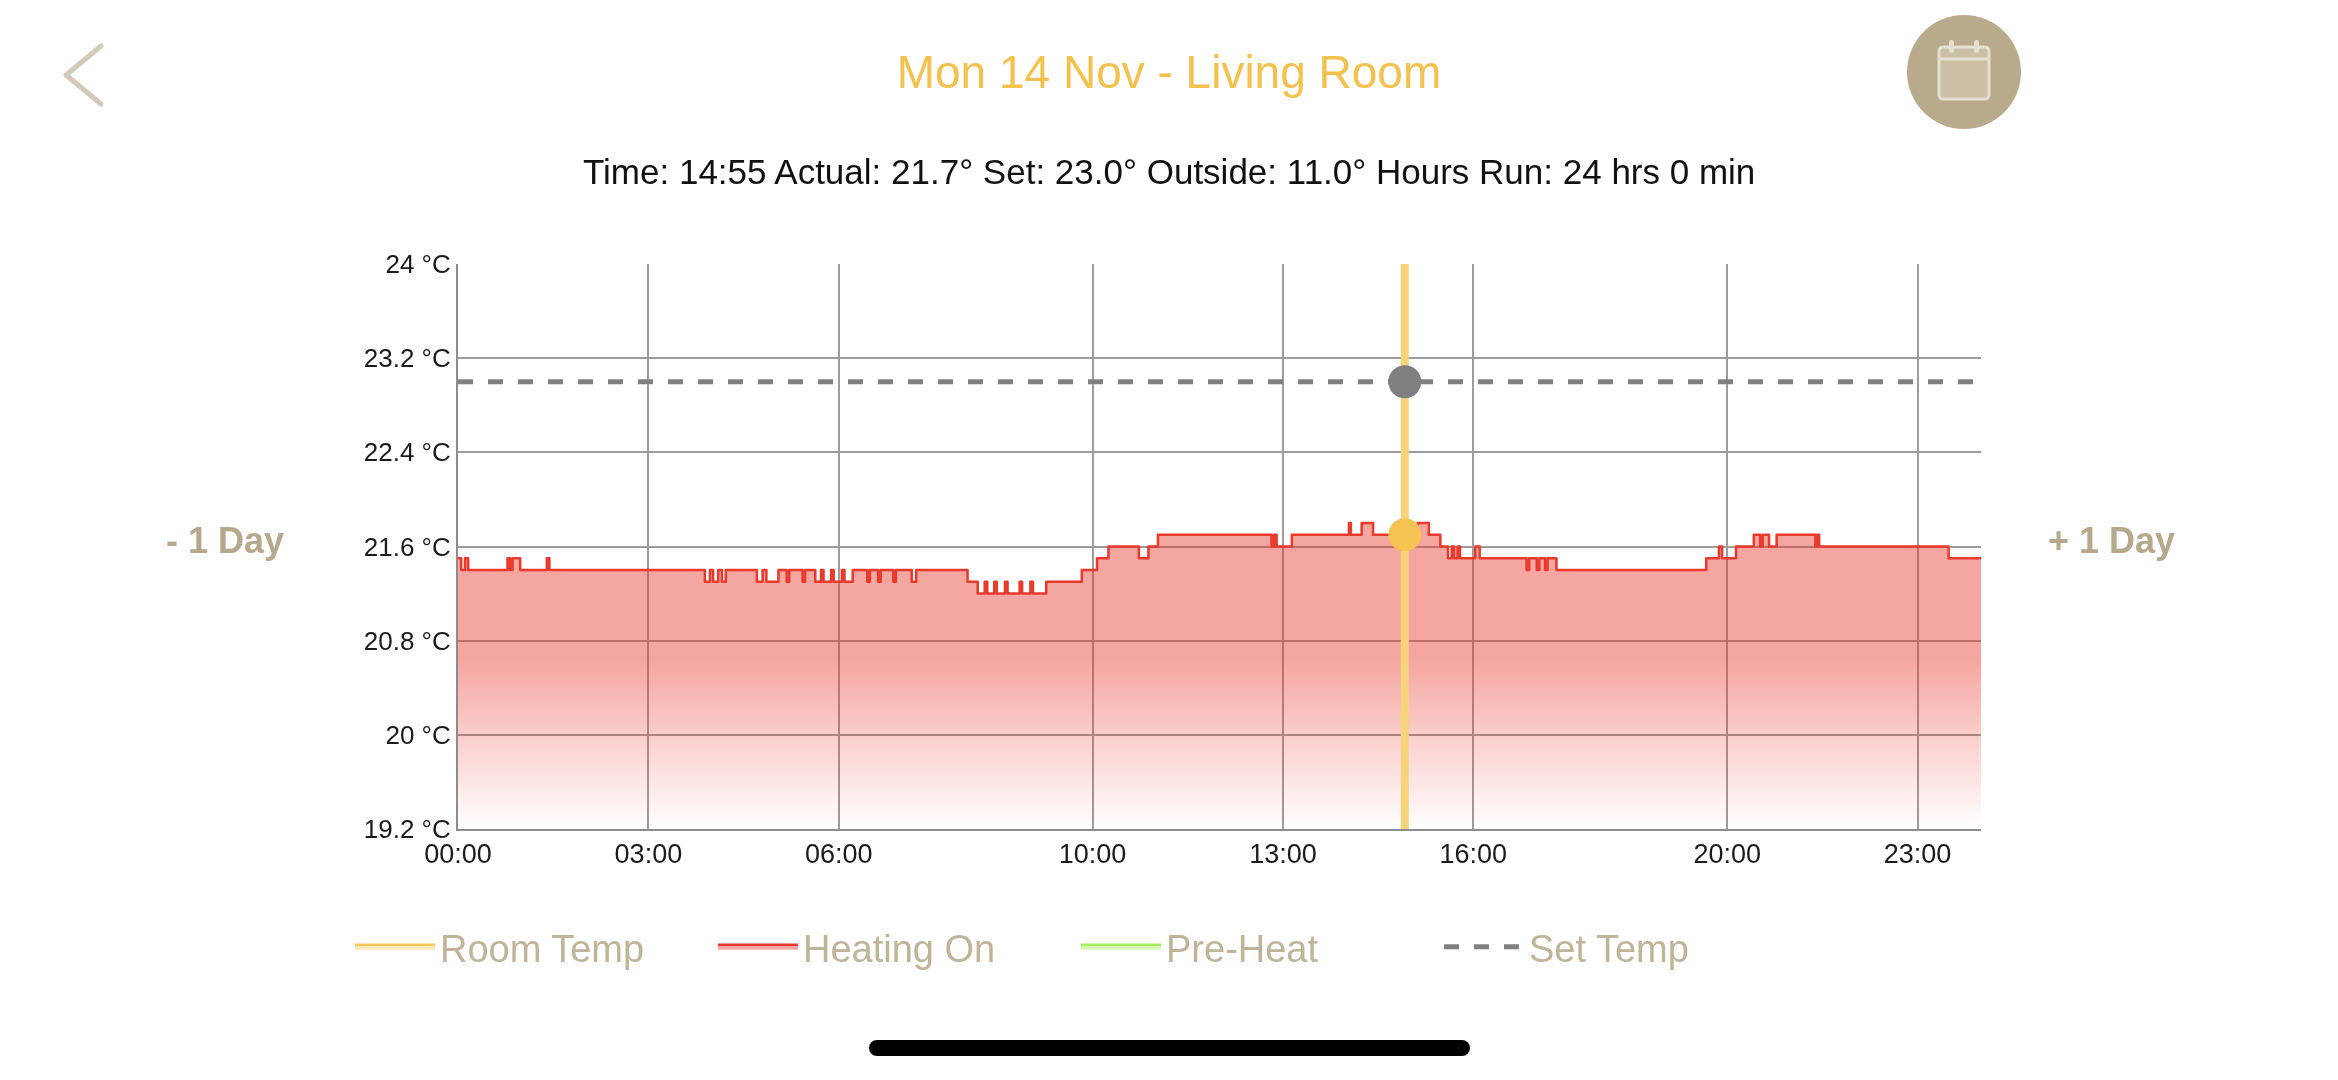 The image size is (2338, 1080). I want to click on text: - 1 Day, so click(225, 540).